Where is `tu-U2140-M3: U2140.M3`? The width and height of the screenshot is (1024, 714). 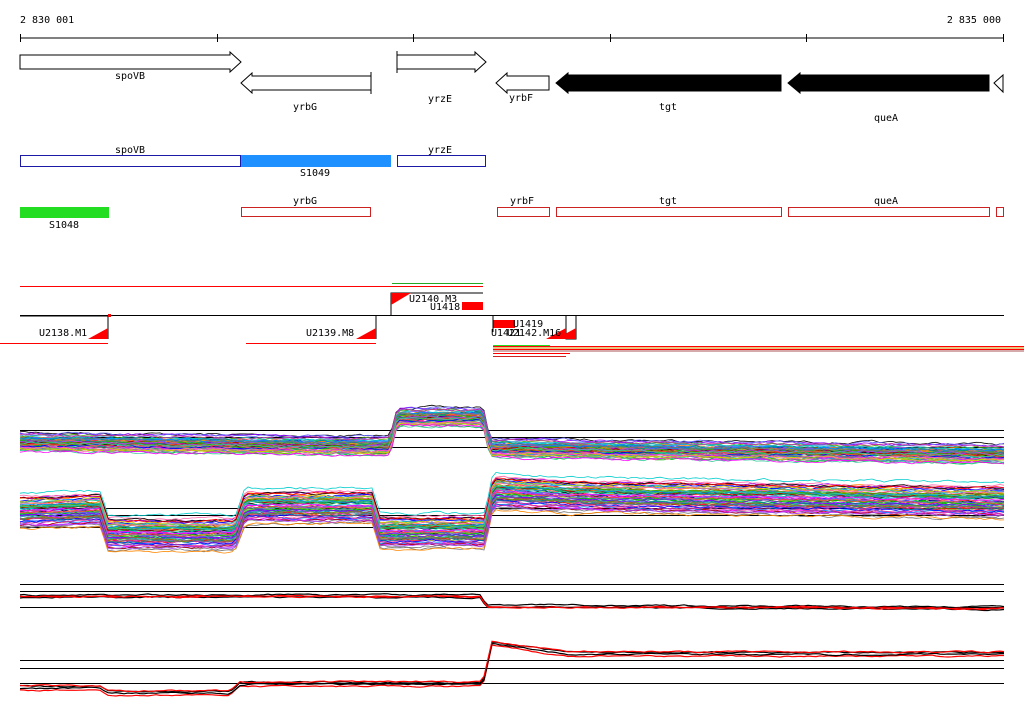 tu-U2140-M3: U2140.M3 is located at coordinates (436, 304).